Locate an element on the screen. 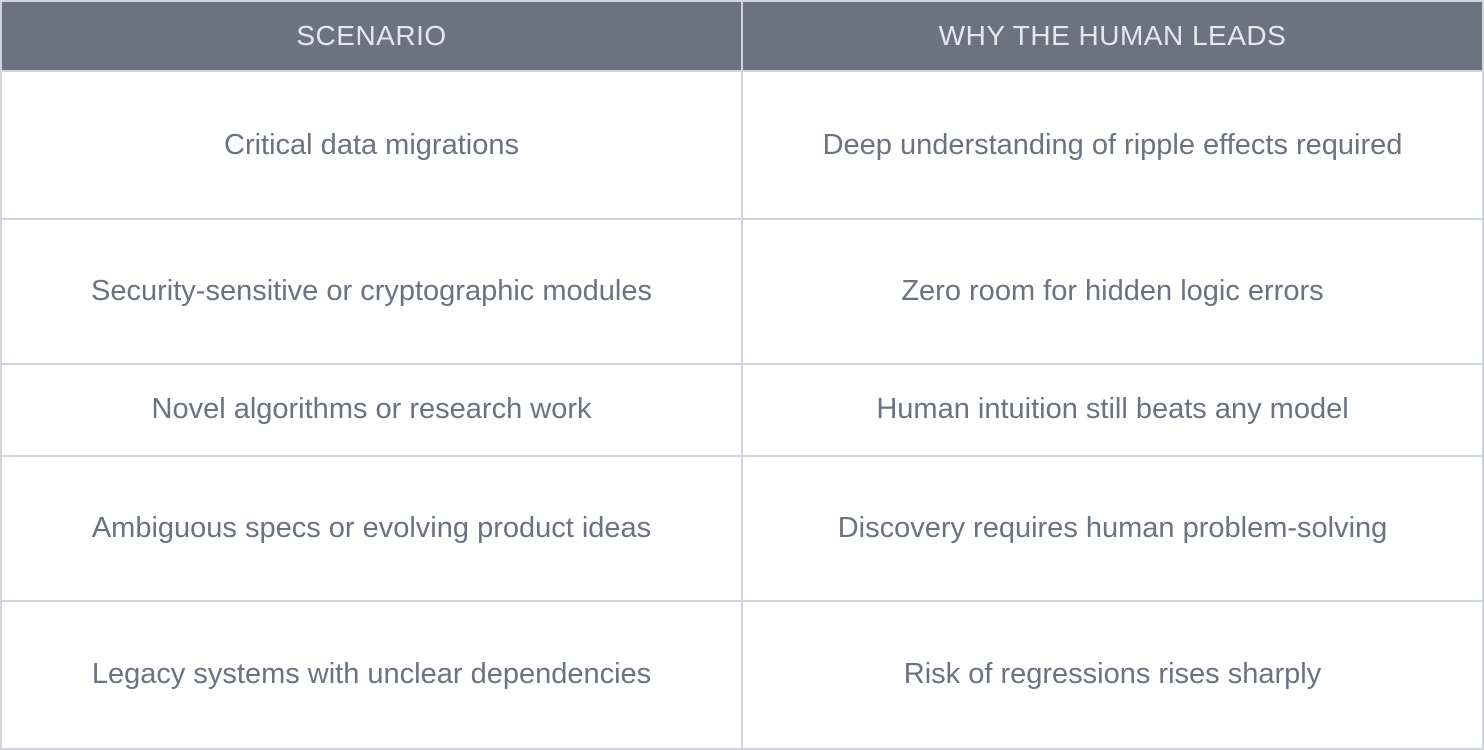 The width and height of the screenshot is (1484, 750). table-header: SCENARIO WHY THE HUMAN LEADS is located at coordinates (742, 36).